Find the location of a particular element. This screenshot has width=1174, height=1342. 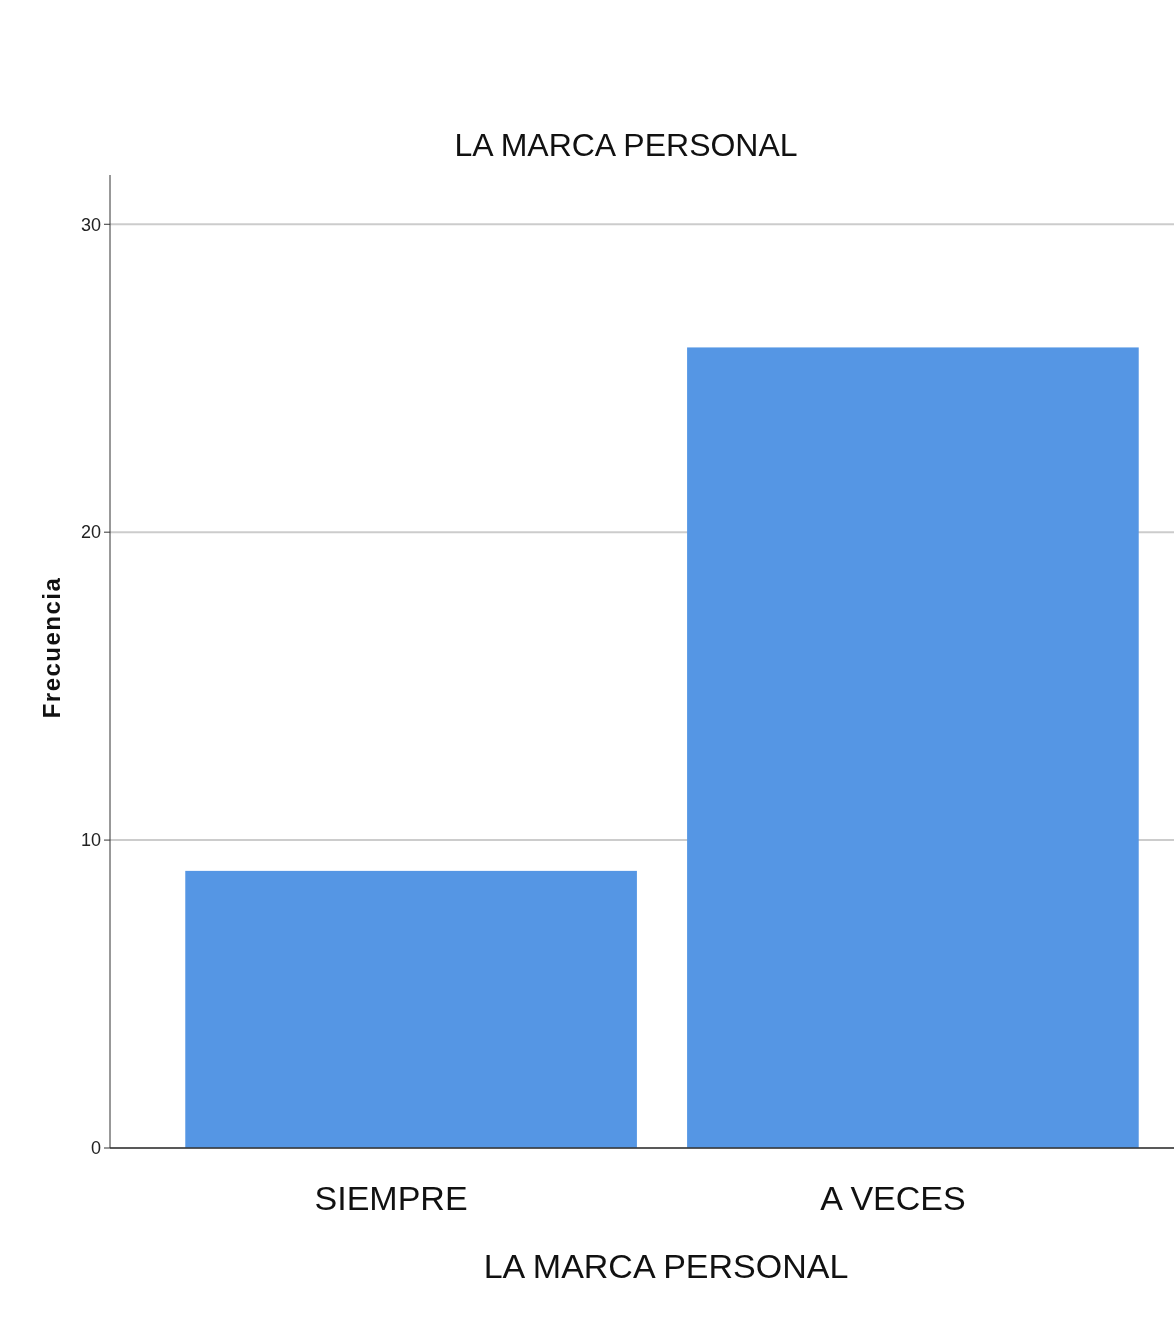

y-tick-label: 20 is located at coordinates (90, 532).